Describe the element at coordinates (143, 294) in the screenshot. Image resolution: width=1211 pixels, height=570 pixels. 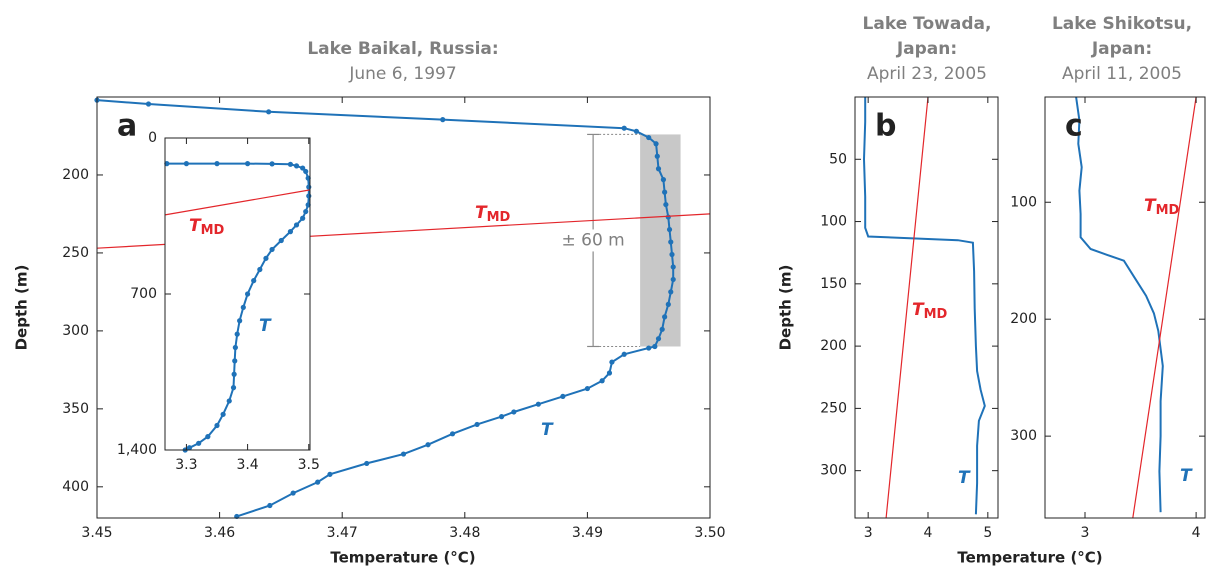
I see `y-tick-label: 700` at that location.